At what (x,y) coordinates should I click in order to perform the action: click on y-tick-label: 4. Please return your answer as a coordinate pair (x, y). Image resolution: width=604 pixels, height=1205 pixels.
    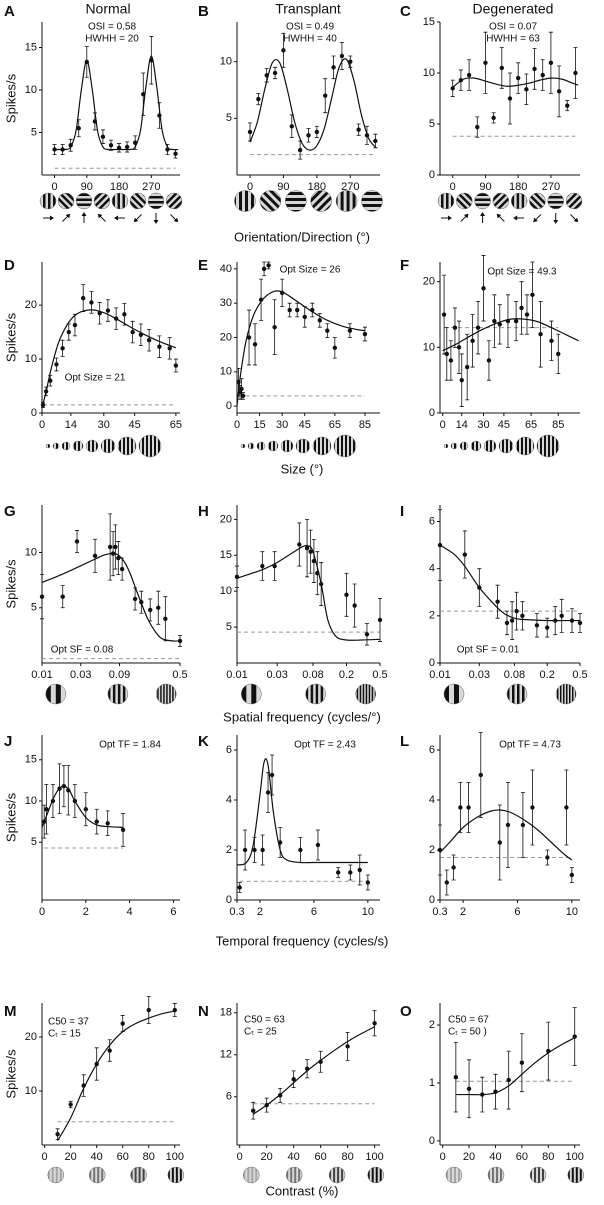
    Looking at the image, I should click on (432, 569).